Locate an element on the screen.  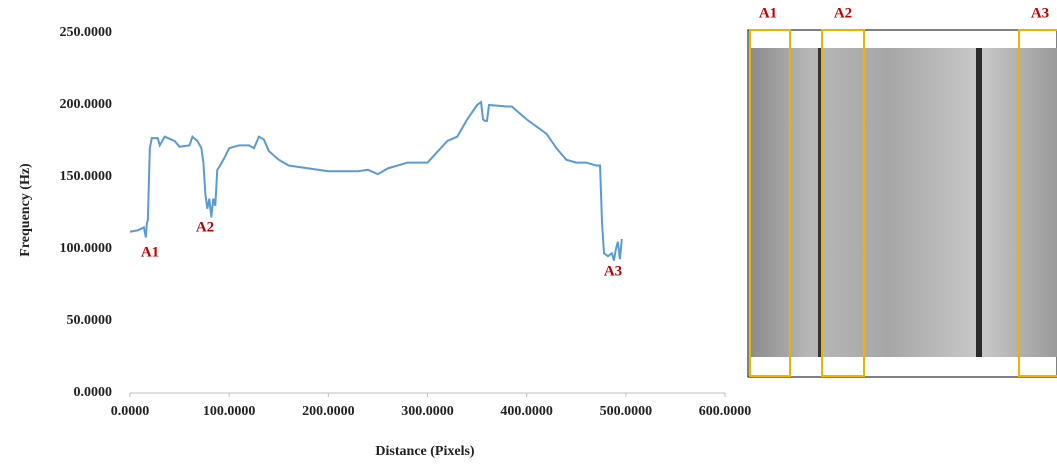
region-label: A3 is located at coordinates (1040, 13).